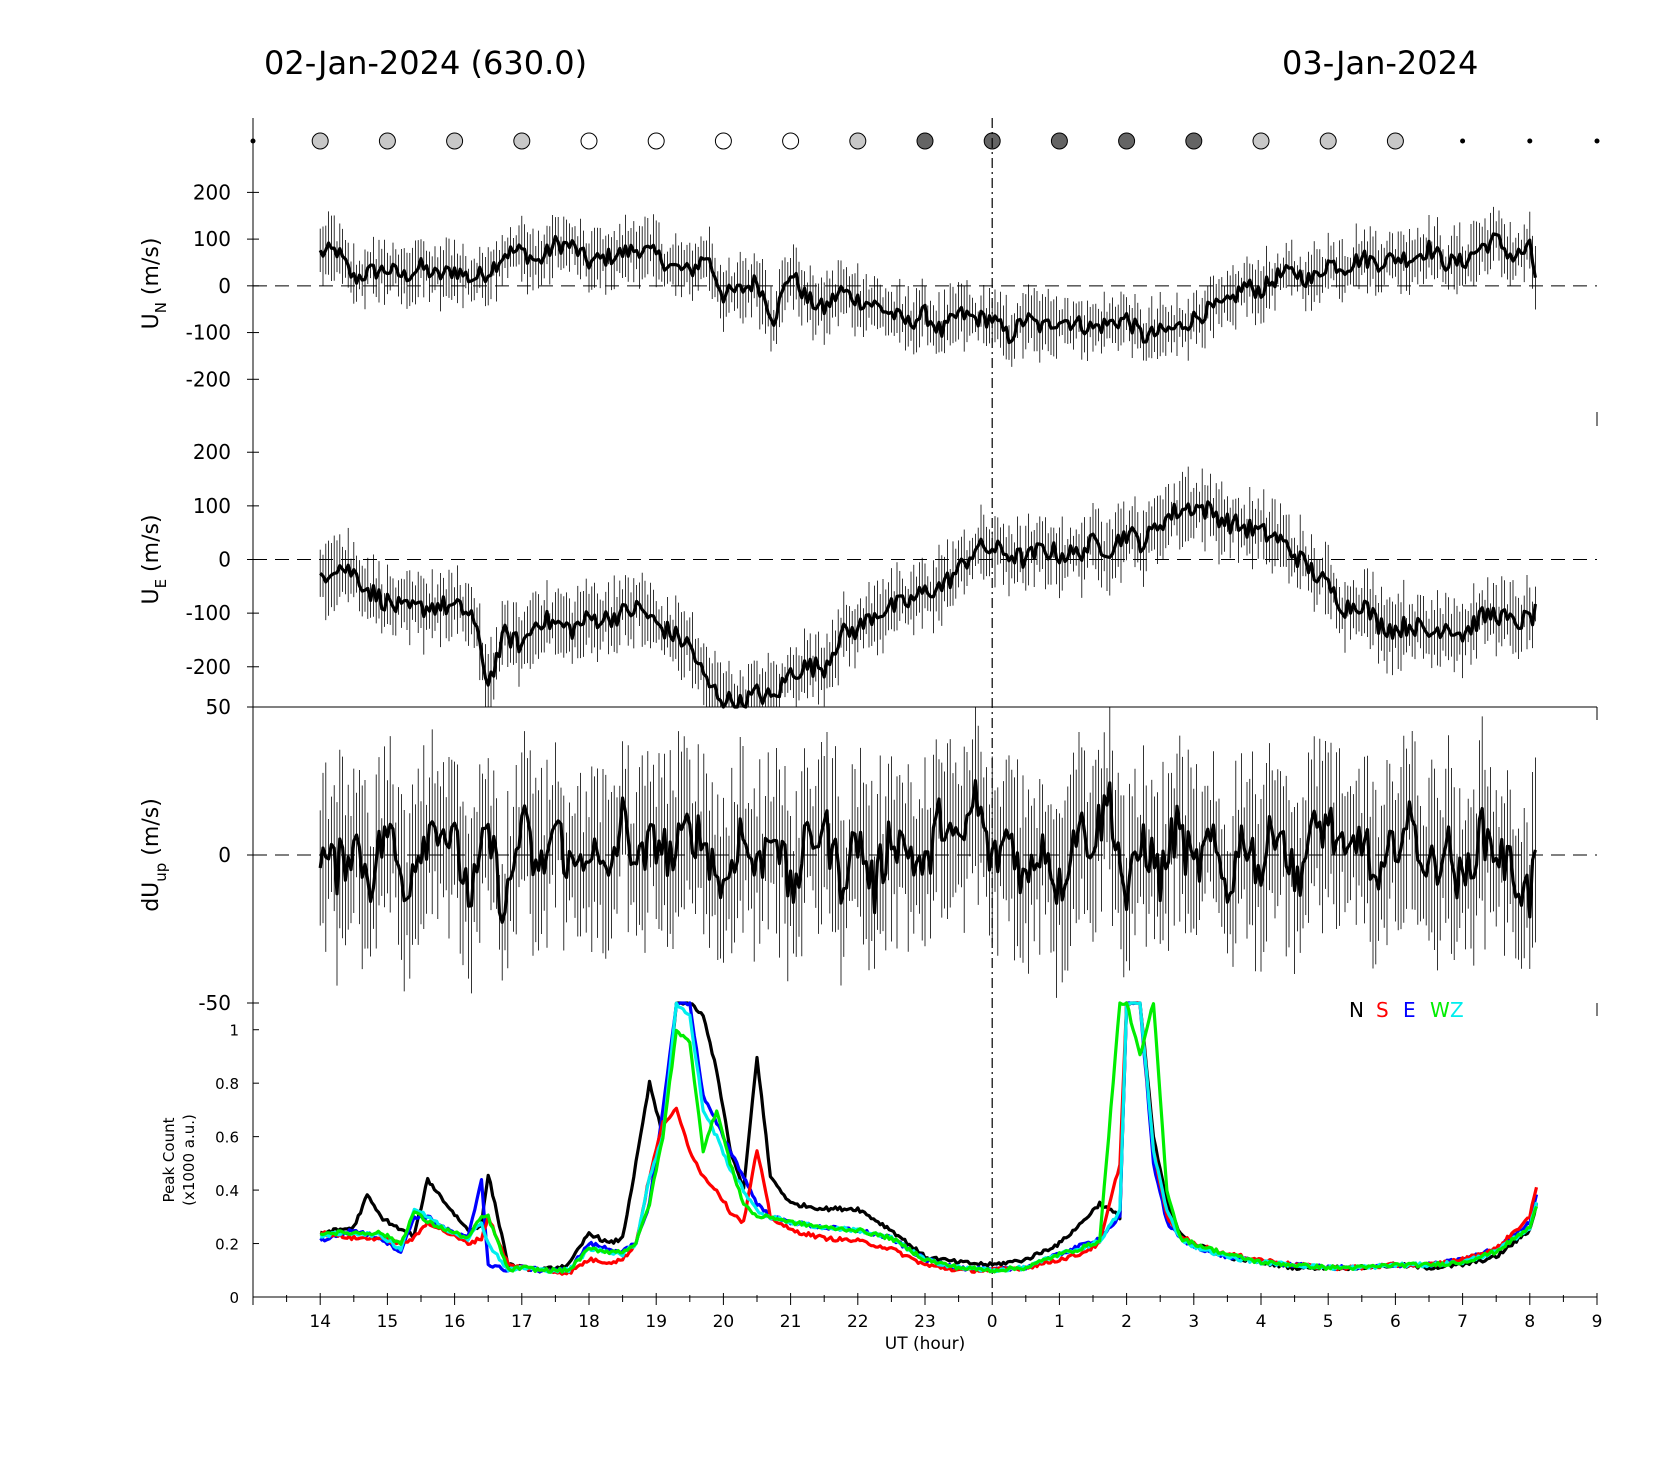  Describe the element at coordinates (927, 851) in the screenshot. I see `series-line-dUup` at that location.